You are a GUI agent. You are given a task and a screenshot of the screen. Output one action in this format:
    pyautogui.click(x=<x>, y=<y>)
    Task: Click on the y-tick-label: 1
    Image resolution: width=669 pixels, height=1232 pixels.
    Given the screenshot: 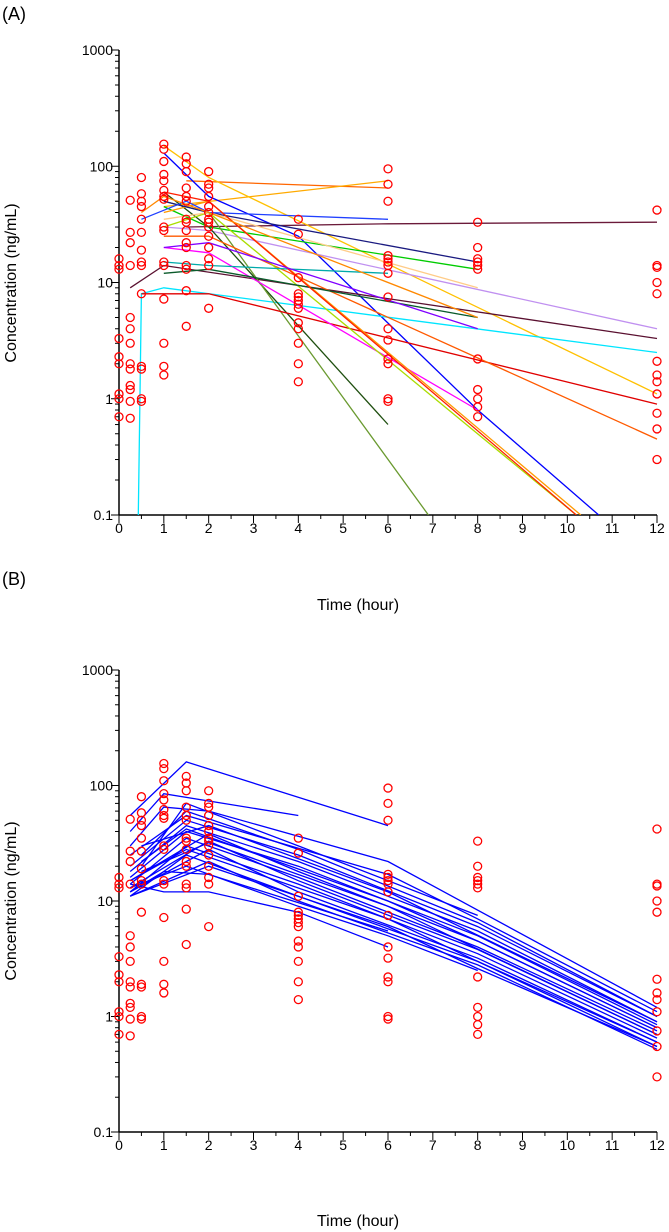 What is the action you would take?
    pyautogui.click(x=109, y=1017)
    